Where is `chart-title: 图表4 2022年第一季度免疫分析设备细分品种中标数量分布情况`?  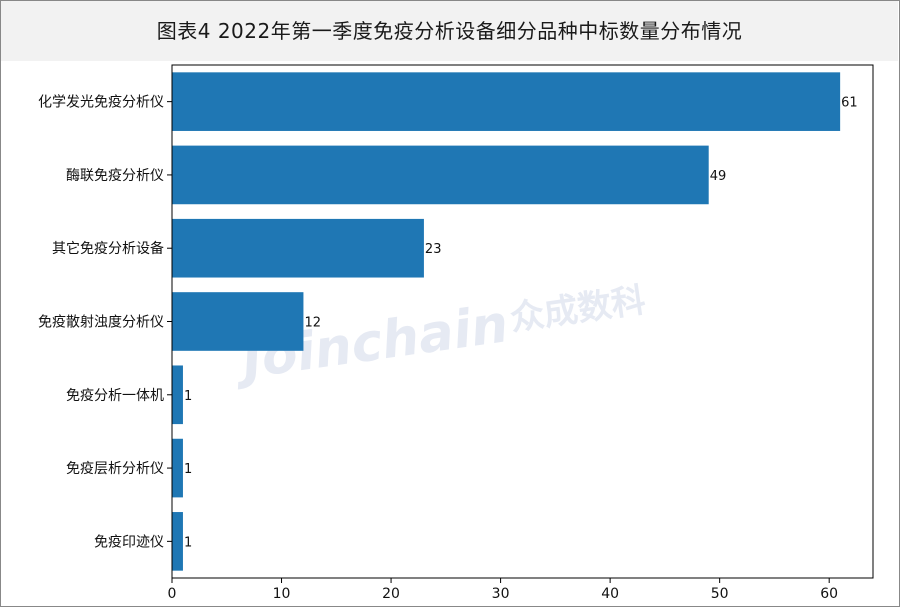
chart-title: 图表4 2022年第一季度免疫分析设备细分品种中标数量分布情况 is located at coordinates (449, 31).